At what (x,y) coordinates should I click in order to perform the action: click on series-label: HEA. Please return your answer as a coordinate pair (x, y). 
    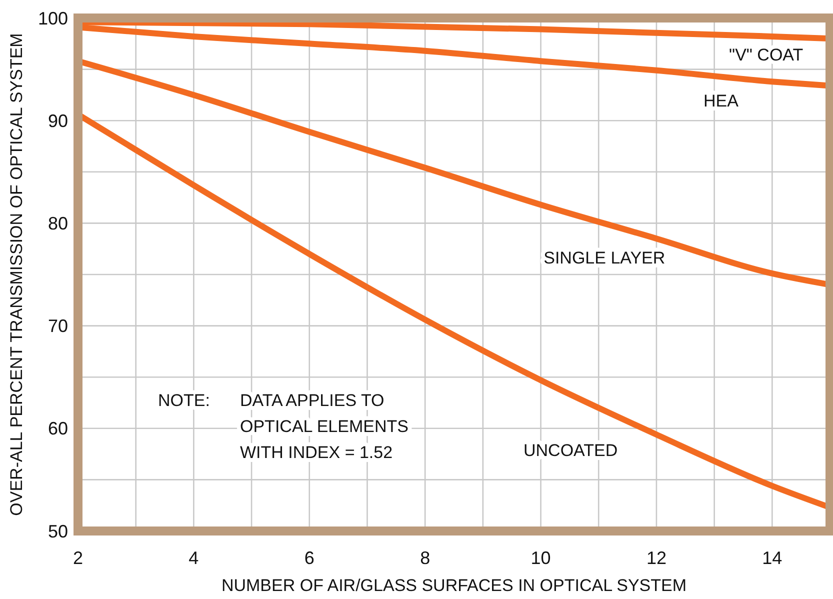
    Looking at the image, I should click on (721, 101).